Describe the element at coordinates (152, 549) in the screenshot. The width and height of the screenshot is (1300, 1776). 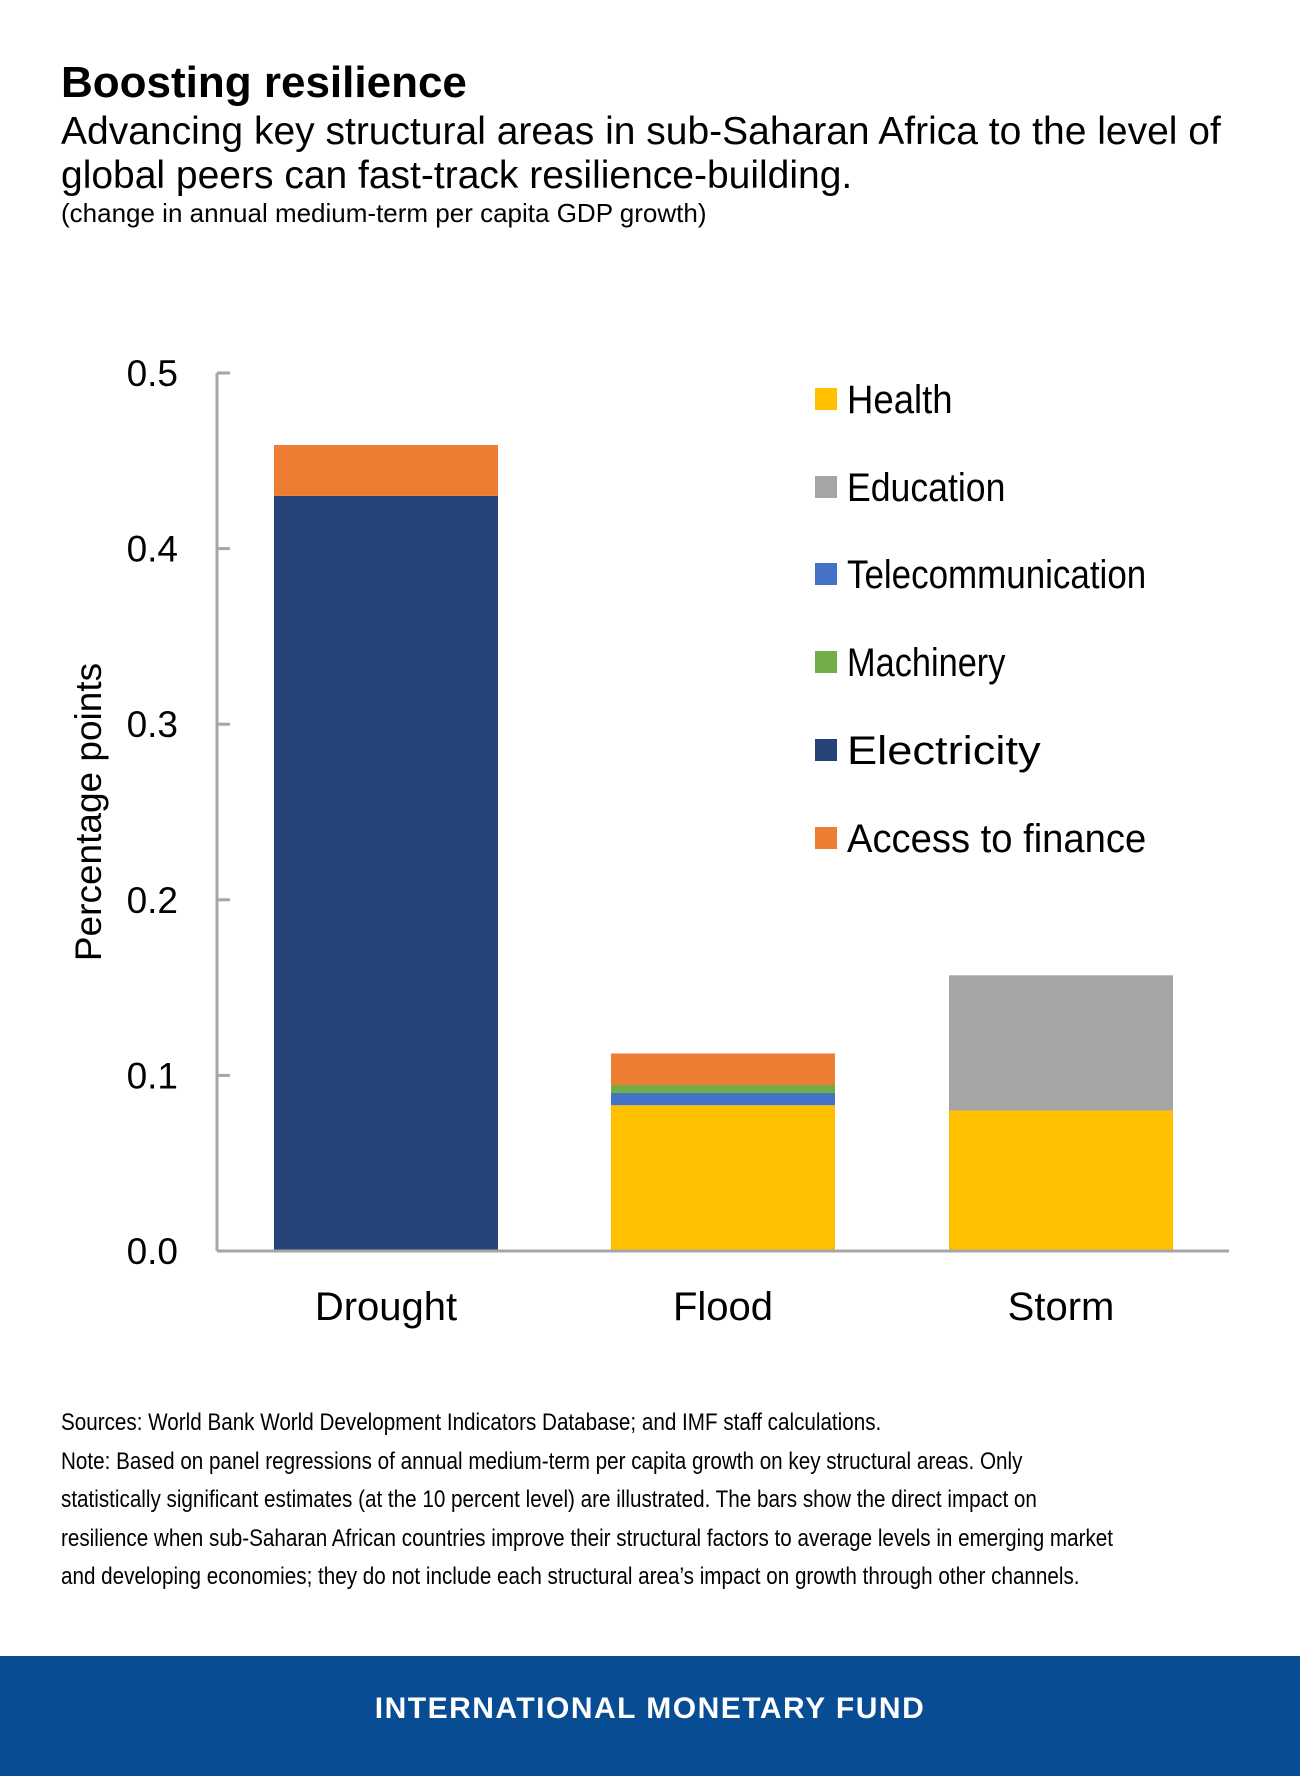
I see `y-tick-label: 0.4` at that location.